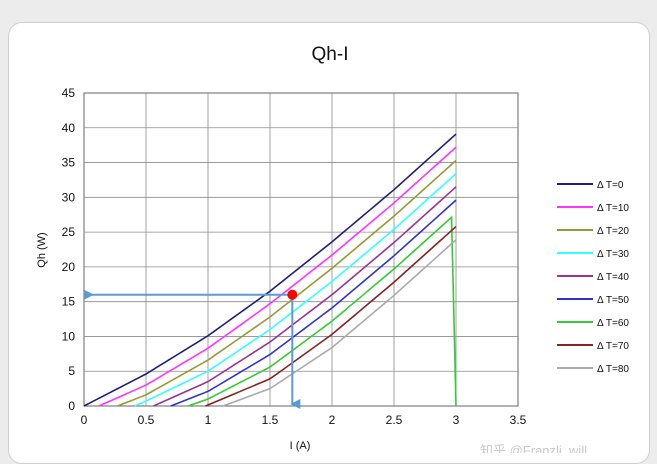  What do you see at coordinates (69, 267) in the screenshot?
I see `y-tick-label: 20` at bounding box center [69, 267].